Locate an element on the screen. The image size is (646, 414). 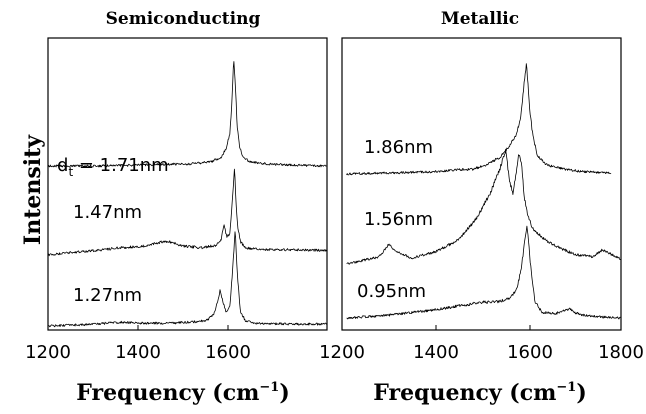
y-axis-label: Intensity is located at coordinates (33, 189).